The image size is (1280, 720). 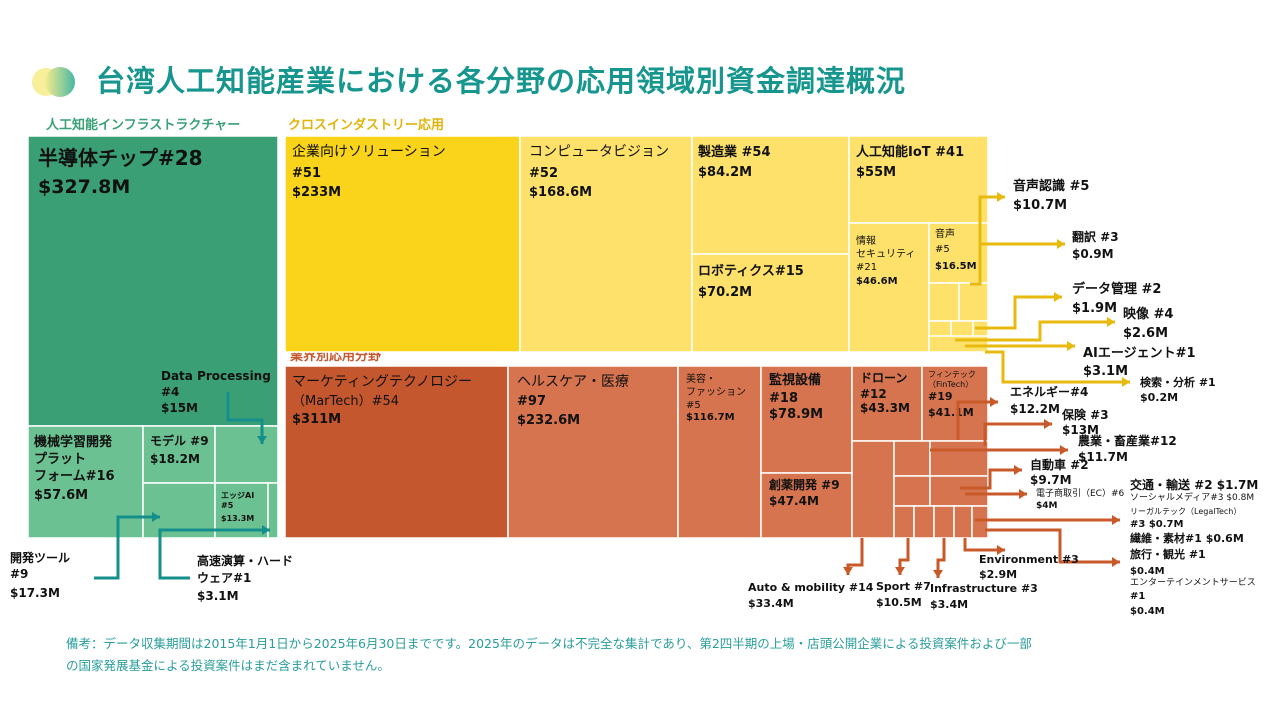 I want to click on callout-amount: $10.7M, so click(x=1040, y=205).